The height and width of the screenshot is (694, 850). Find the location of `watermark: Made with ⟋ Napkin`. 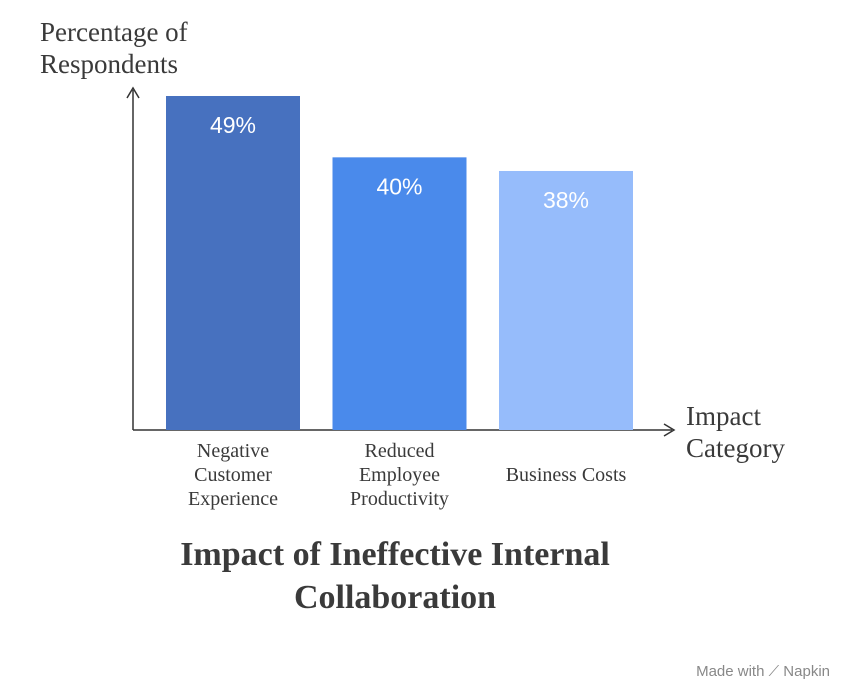

watermark: Made with ⟋ Napkin is located at coordinates (763, 671).